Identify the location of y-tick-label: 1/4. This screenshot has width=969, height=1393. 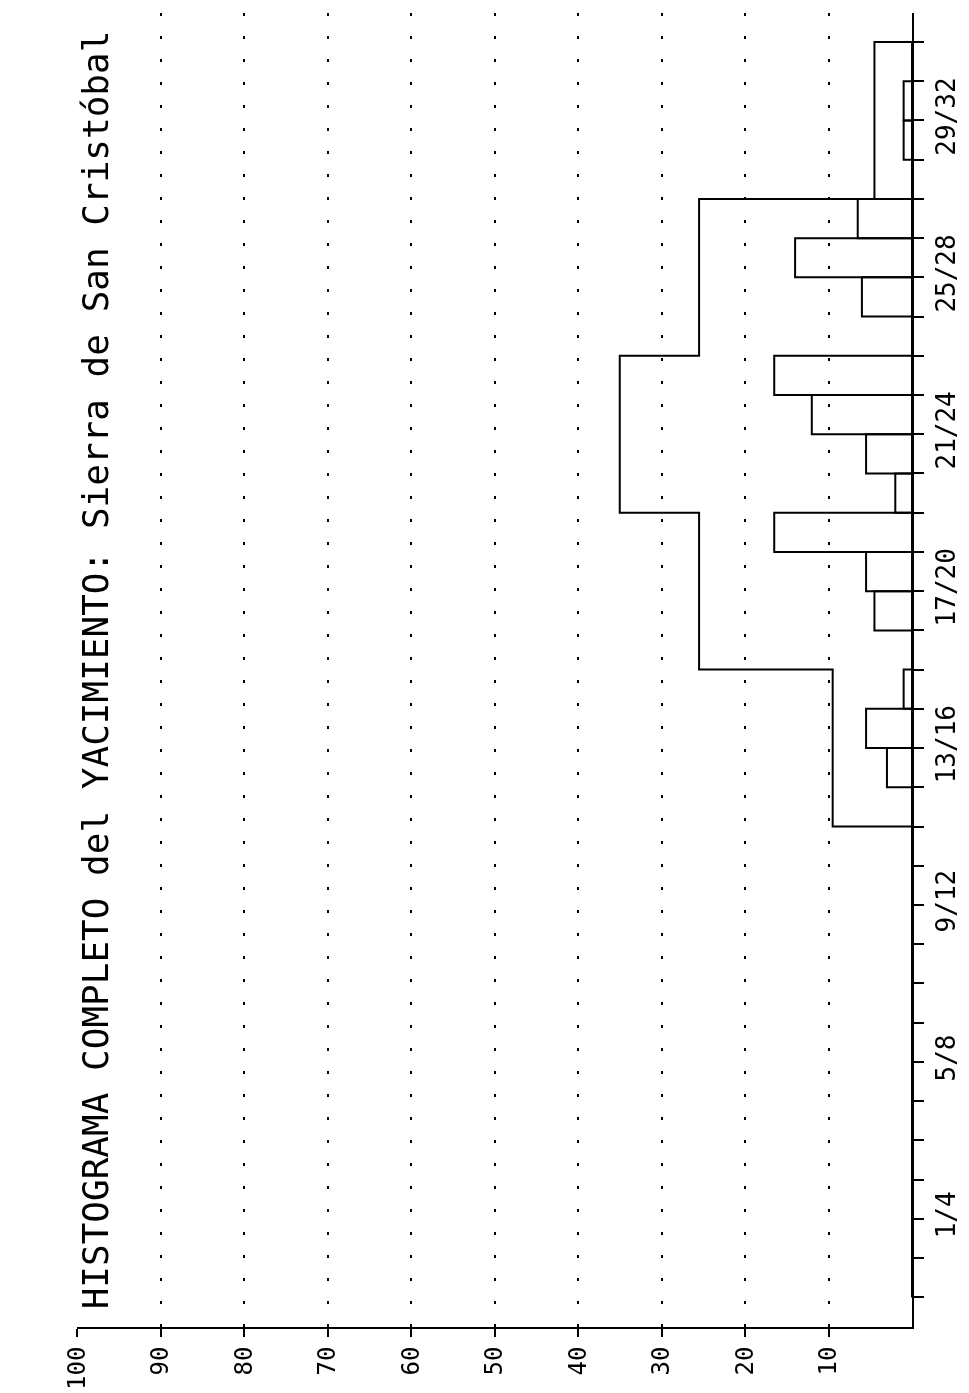
(946, 1215).